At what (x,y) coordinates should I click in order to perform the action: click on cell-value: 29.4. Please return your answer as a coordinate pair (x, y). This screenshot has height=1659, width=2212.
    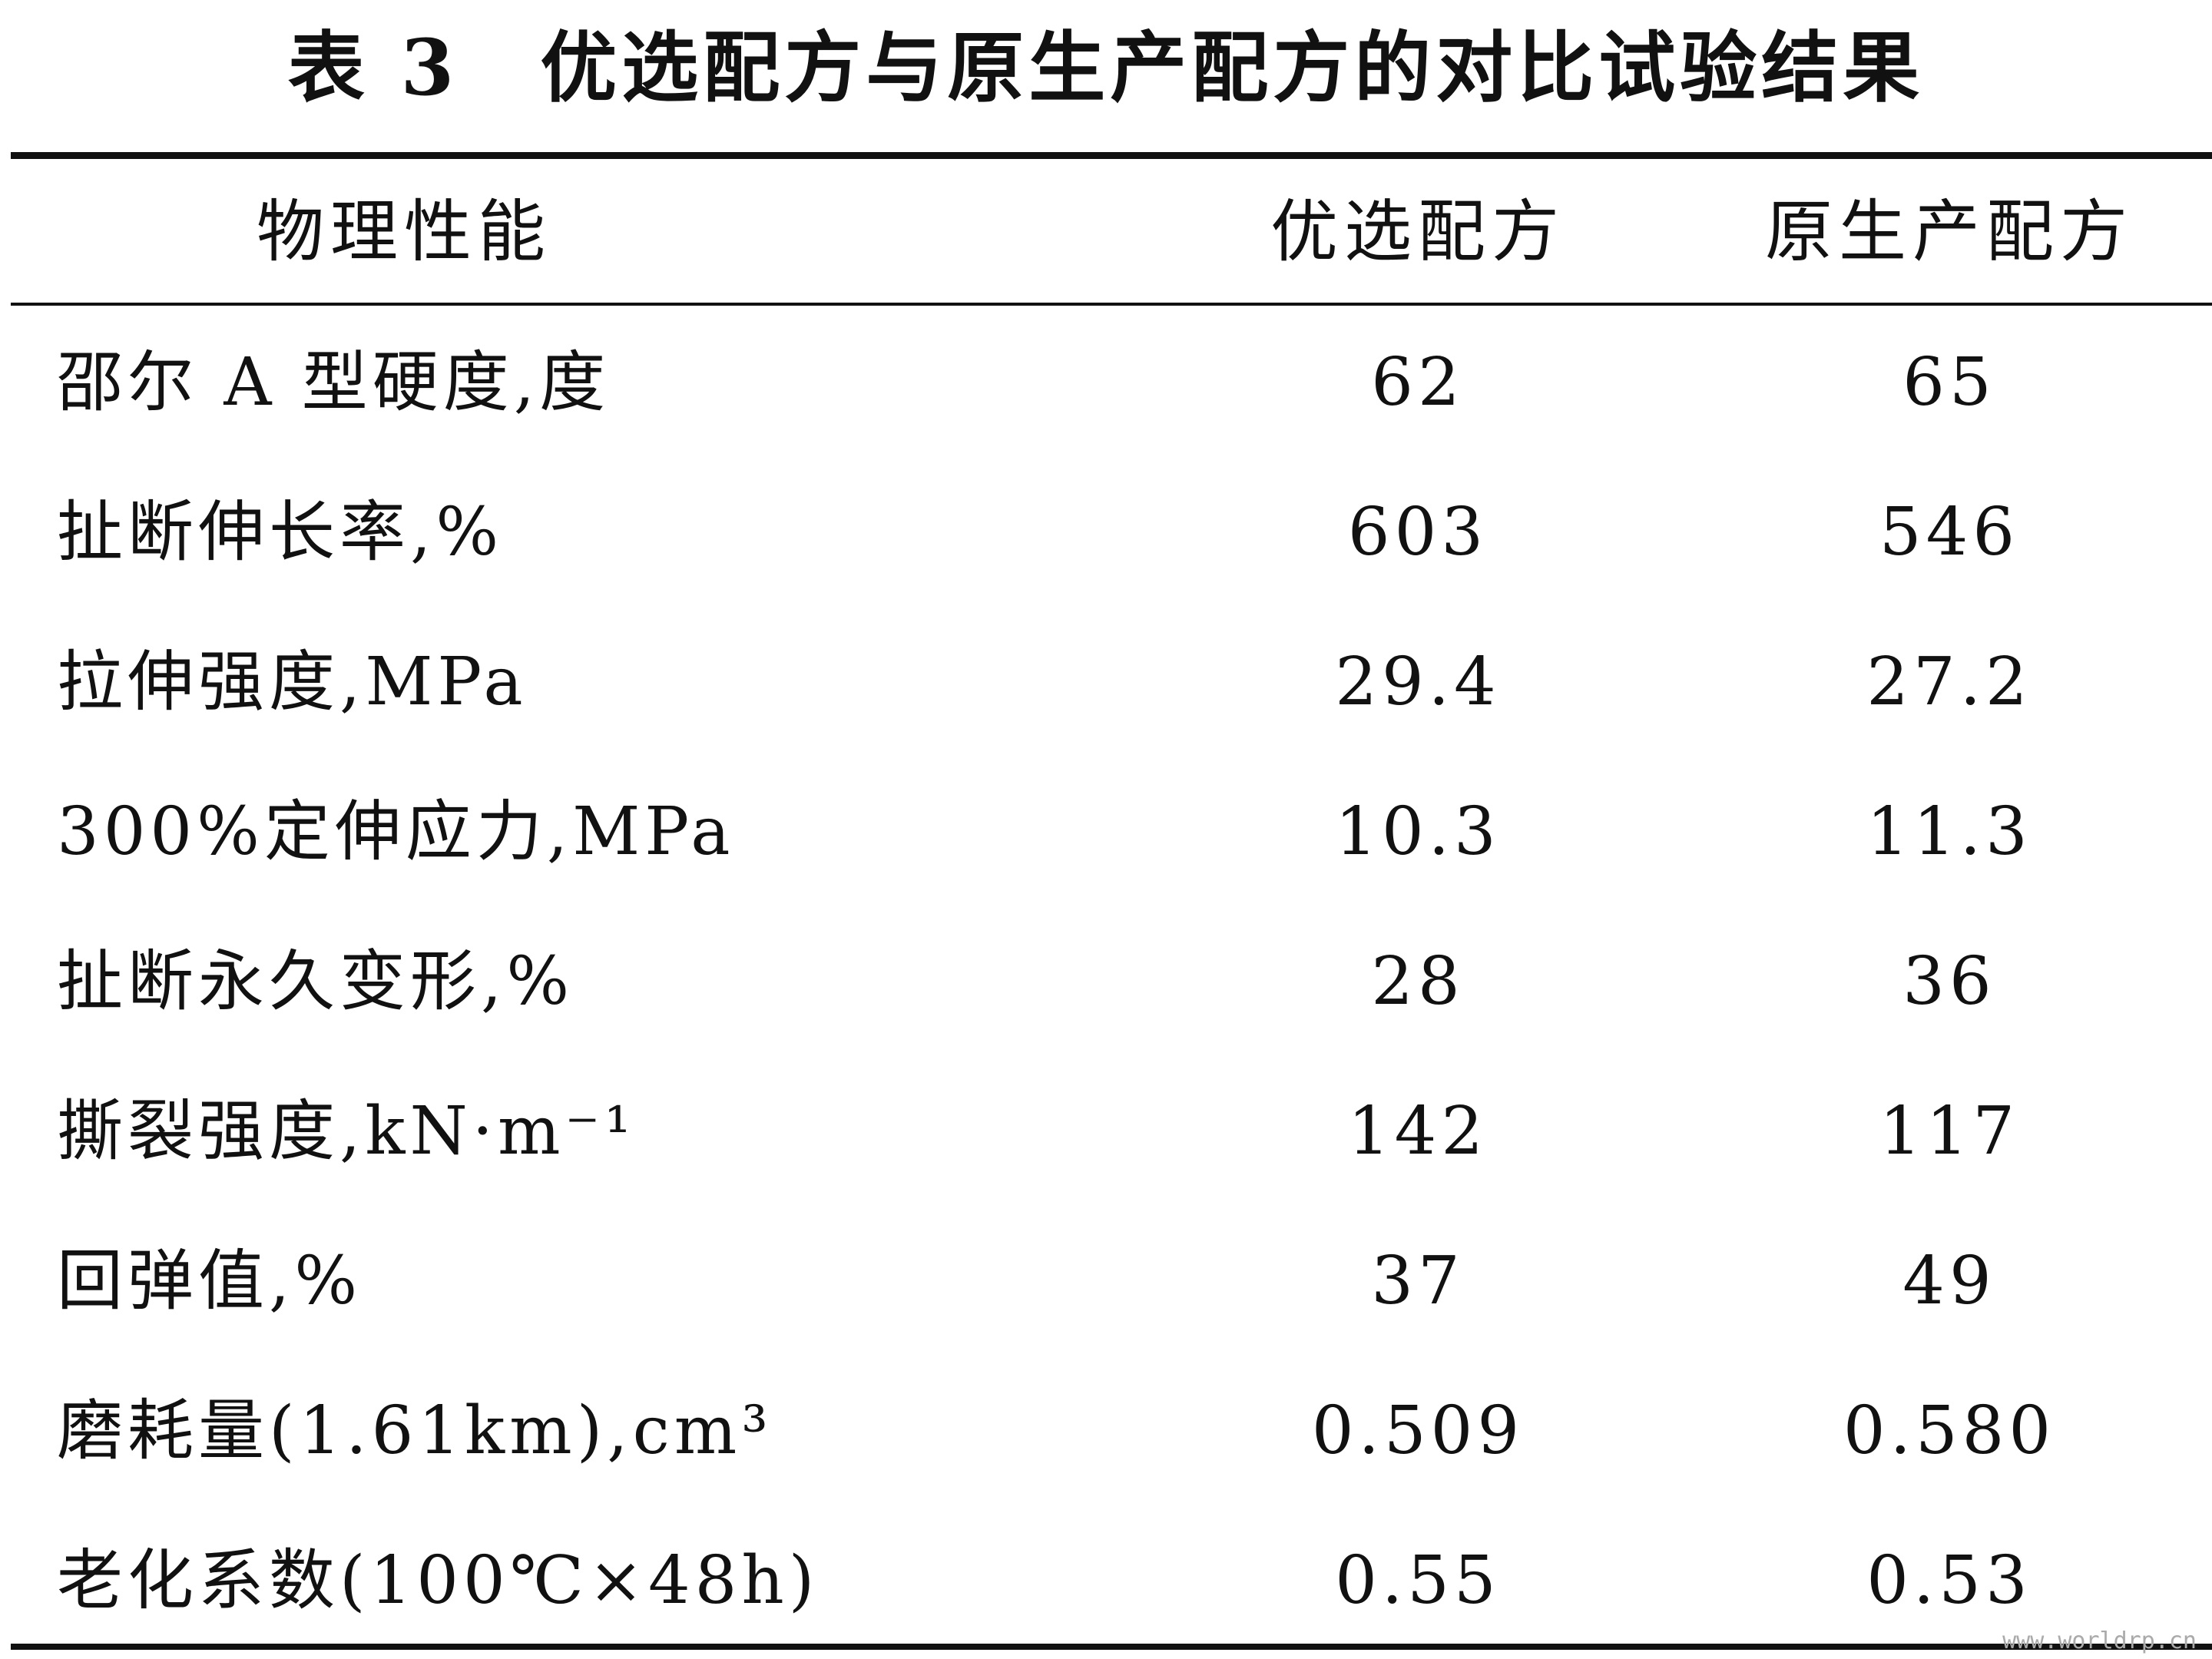
    Looking at the image, I should click on (1418, 682).